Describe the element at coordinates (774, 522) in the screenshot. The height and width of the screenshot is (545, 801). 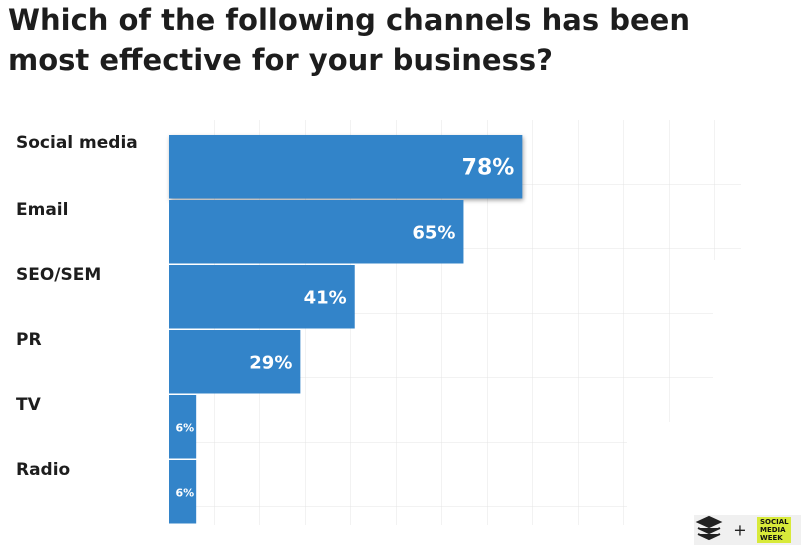
I see `partner-text: SOCIAL` at that location.